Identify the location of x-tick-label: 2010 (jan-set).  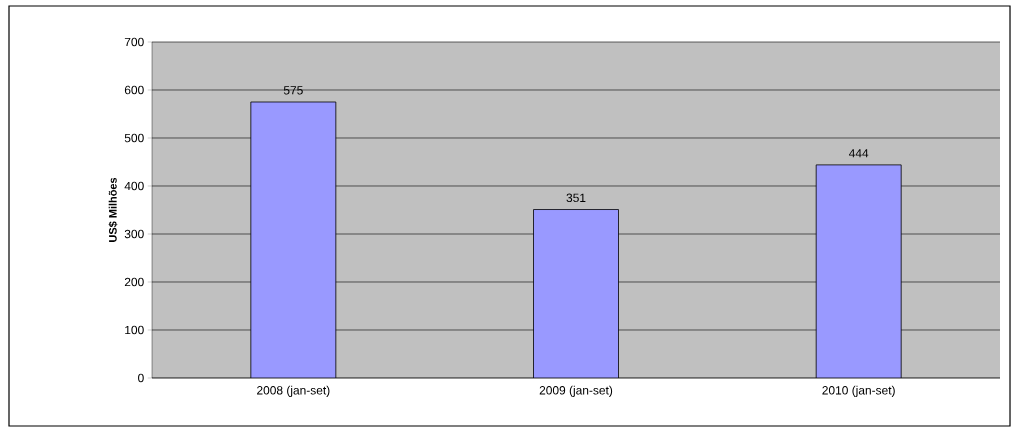
(858, 391).